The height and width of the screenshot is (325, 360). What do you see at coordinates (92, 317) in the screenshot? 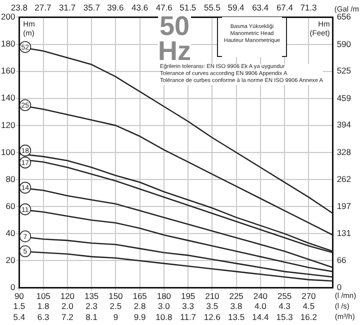
I see `text: 8.1` at bounding box center [92, 317].